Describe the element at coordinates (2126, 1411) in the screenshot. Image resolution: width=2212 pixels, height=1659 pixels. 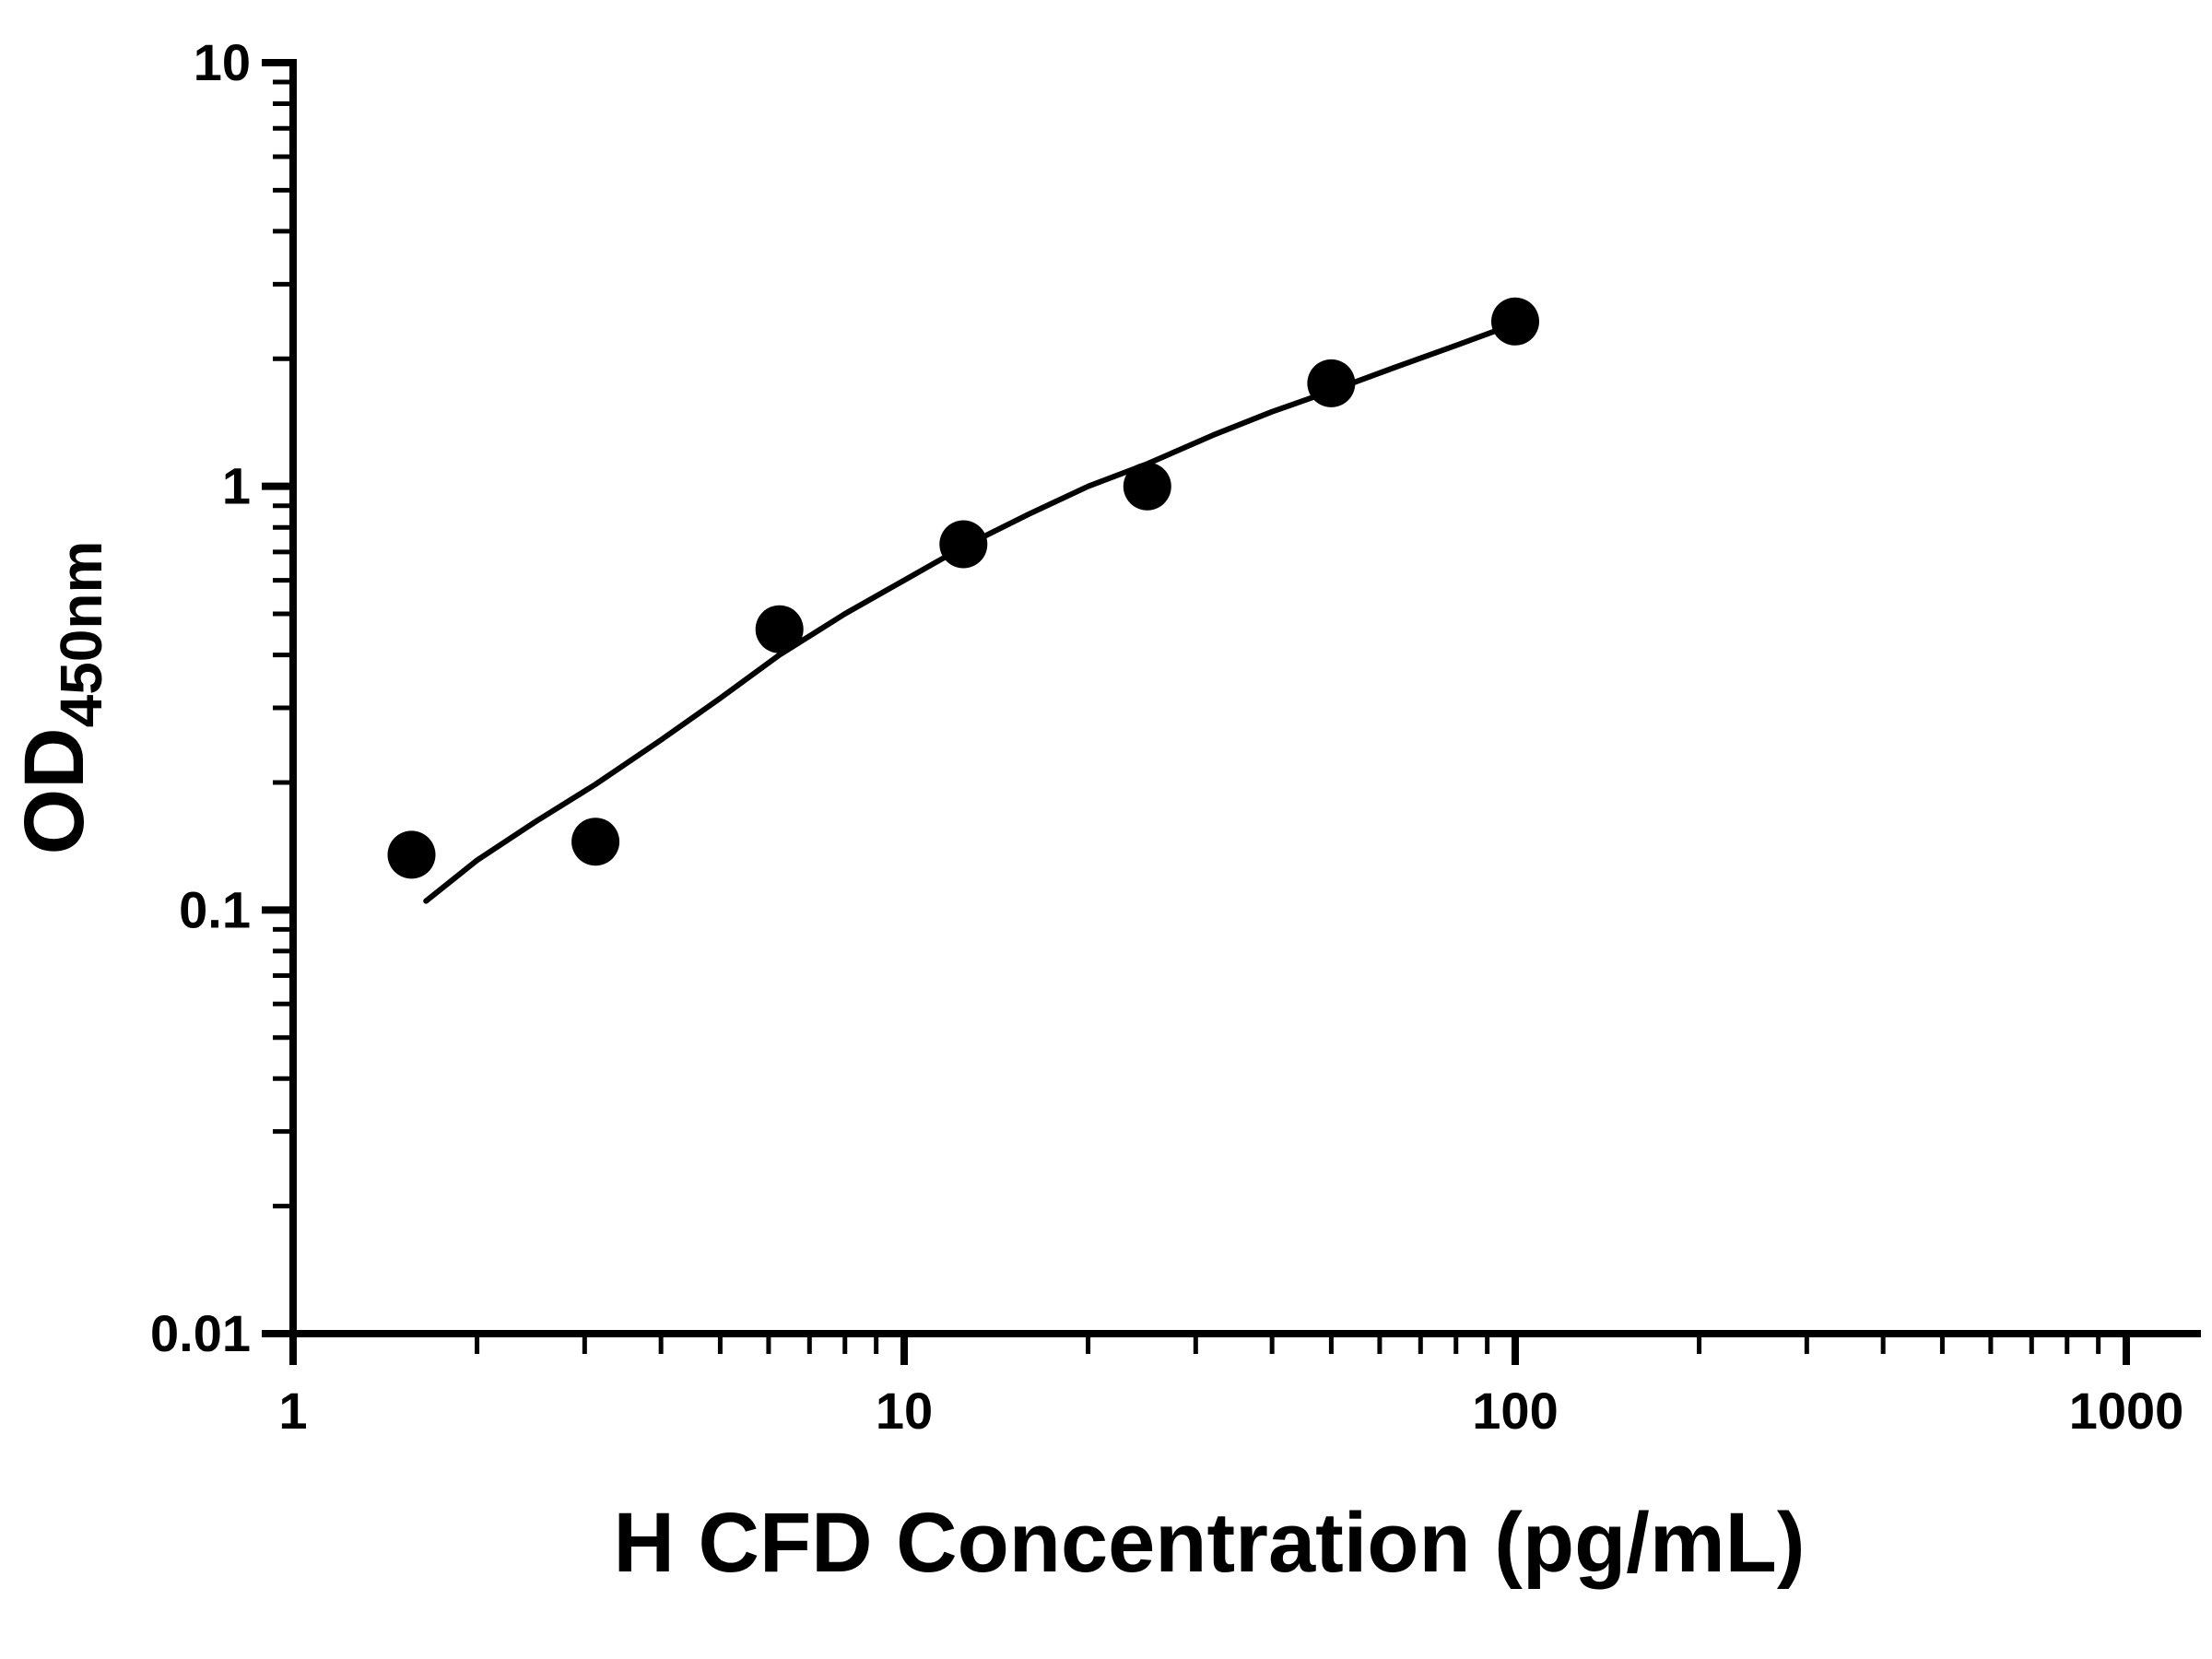
I see `x-tick-label: 1000` at that location.